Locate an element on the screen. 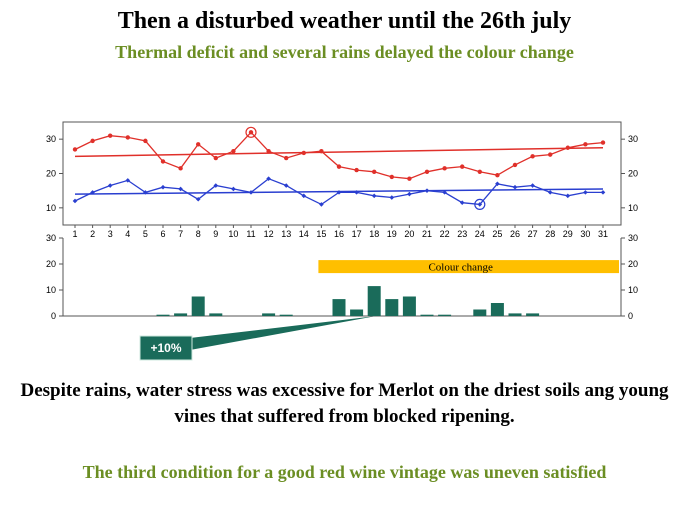  day-tick-label: 30 is located at coordinates (585, 234).